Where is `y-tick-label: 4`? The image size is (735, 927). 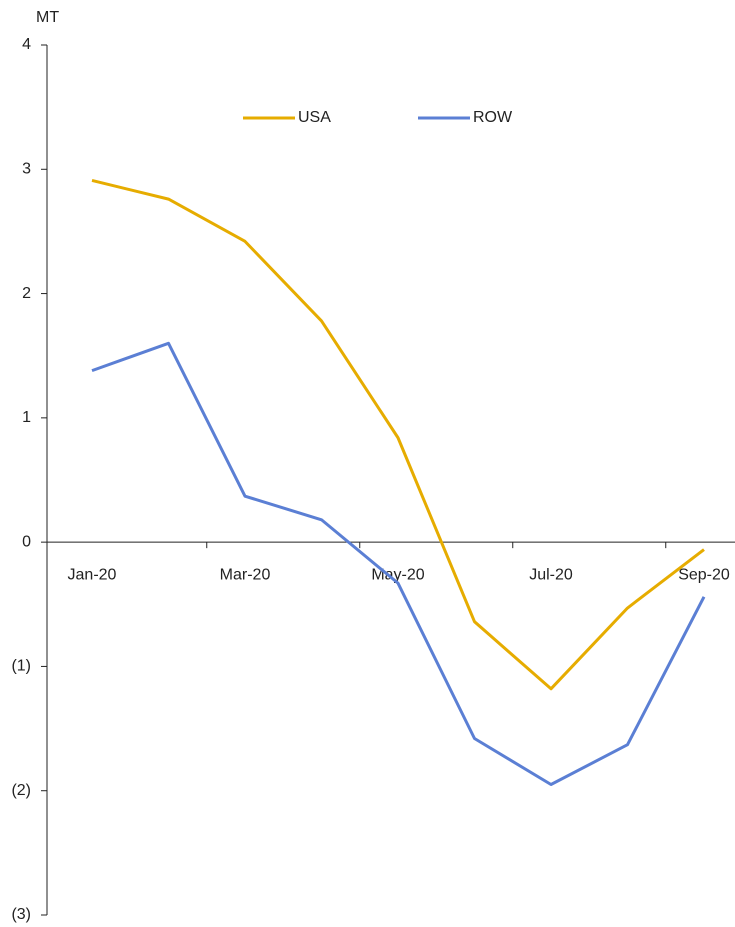 y-tick-label: 4 is located at coordinates (26, 44).